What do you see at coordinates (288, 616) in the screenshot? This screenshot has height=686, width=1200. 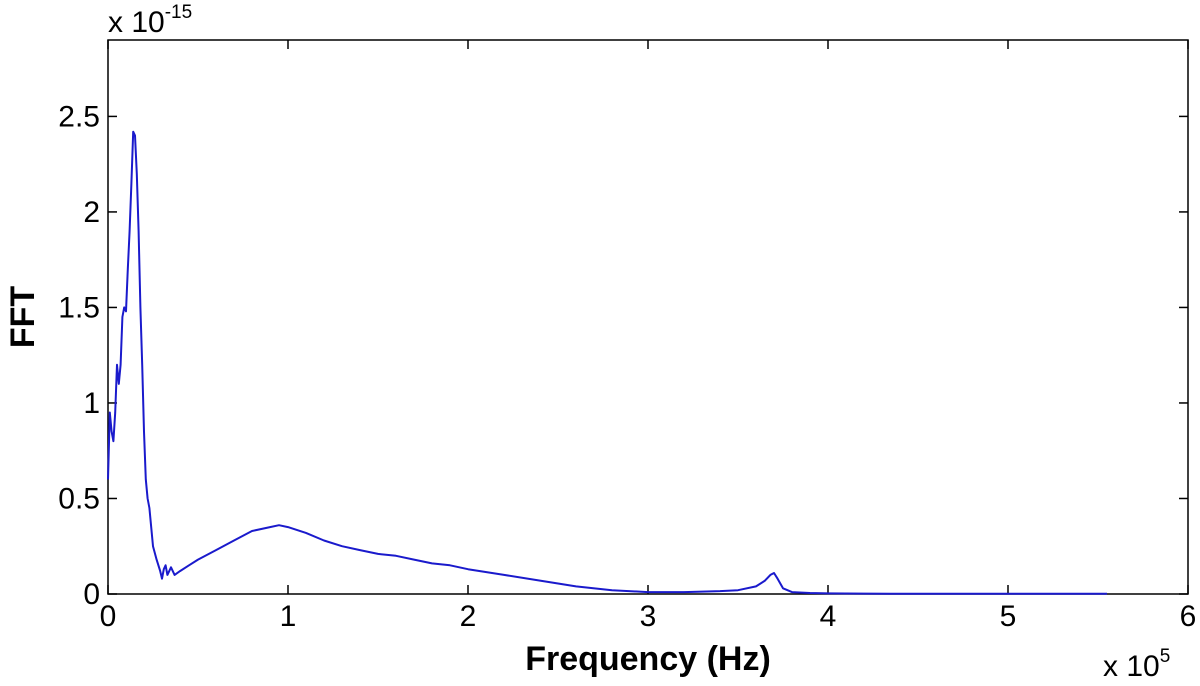 I see `x-tick-label: 1` at bounding box center [288, 616].